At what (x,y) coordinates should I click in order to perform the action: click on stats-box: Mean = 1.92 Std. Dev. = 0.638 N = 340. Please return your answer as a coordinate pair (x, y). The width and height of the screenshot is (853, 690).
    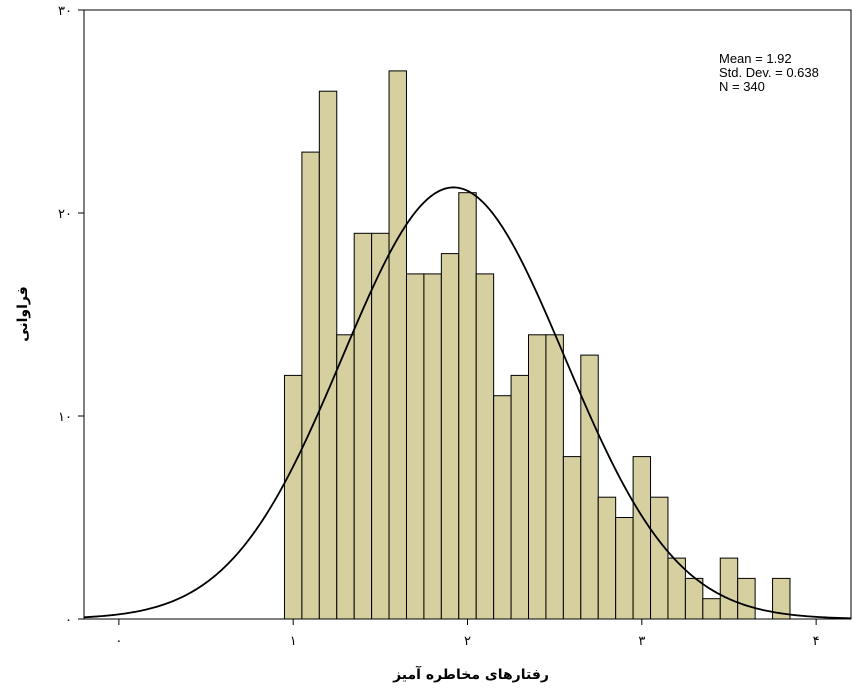
    Looking at the image, I should click on (769, 72).